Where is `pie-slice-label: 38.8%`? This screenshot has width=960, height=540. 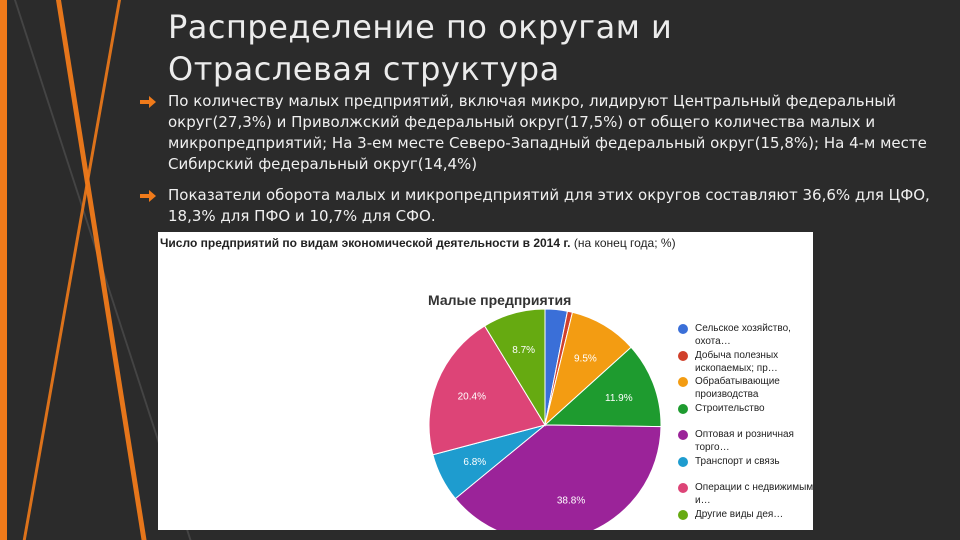
pie-slice-label: 38.8% is located at coordinates (571, 500).